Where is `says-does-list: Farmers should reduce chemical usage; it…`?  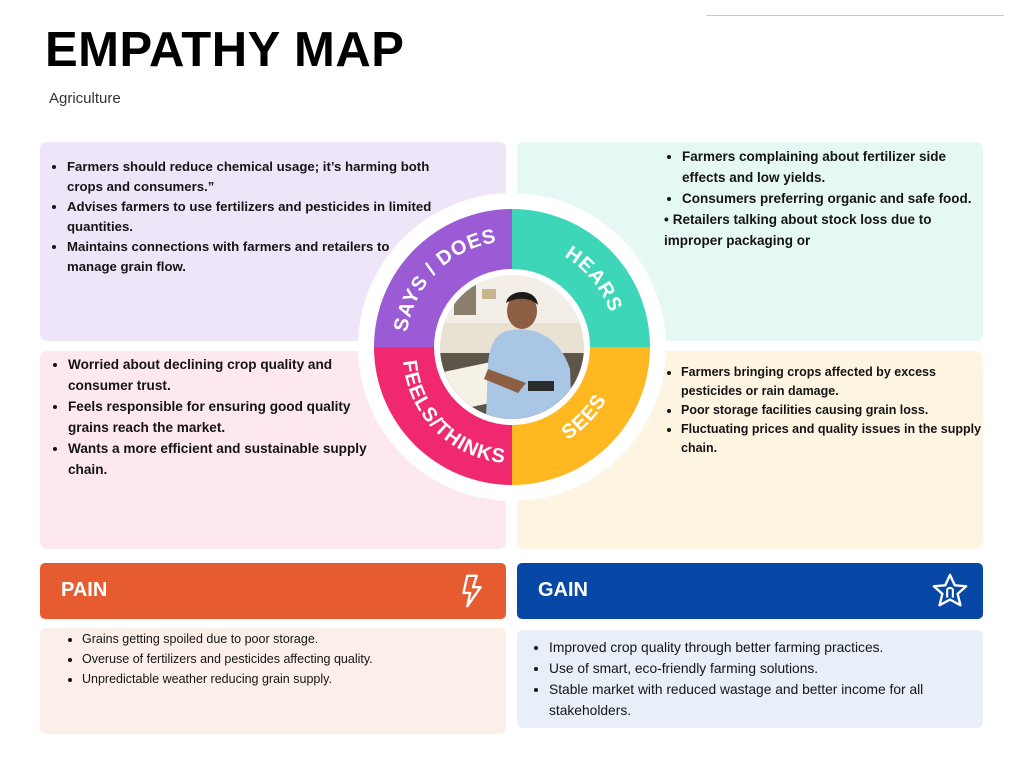
says-does-list: Farmers should reduce chemical usage; it… is located at coordinates (236, 217).